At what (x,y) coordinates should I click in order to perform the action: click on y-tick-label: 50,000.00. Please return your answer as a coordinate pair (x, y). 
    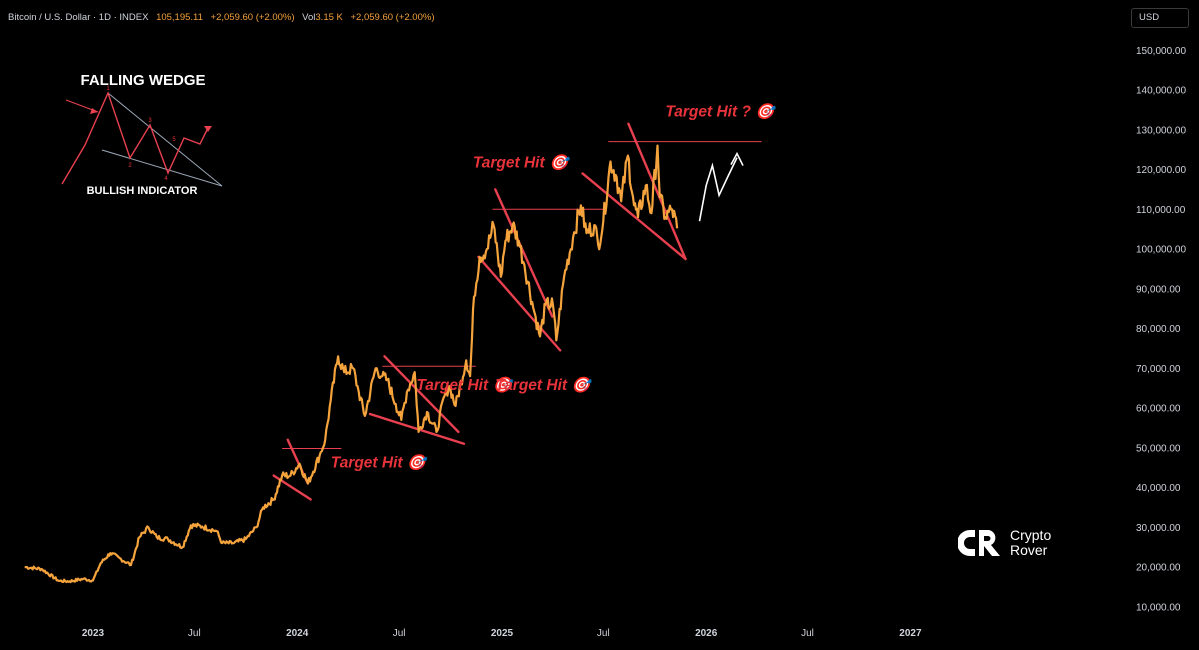
    Looking at the image, I should click on (1158, 448).